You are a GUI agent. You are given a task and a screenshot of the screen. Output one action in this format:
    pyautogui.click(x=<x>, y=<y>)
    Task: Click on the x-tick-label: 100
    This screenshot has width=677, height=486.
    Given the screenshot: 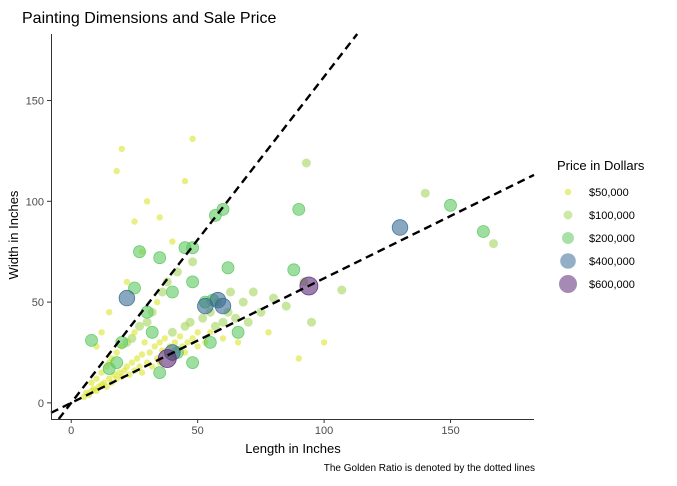 What is the action you would take?
    pyautogui.click(x=324, y=431)
    